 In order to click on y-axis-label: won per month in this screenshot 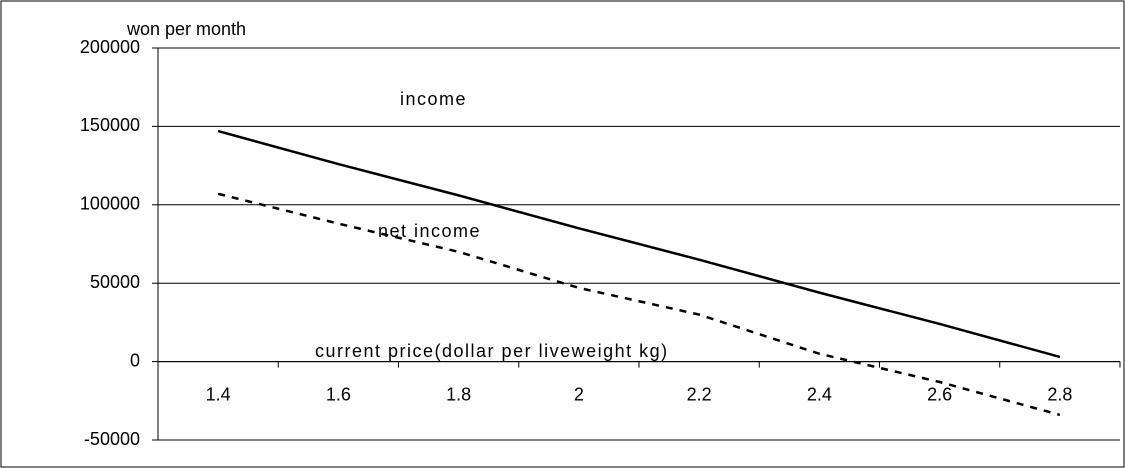, I will do `click(186, 29)`.